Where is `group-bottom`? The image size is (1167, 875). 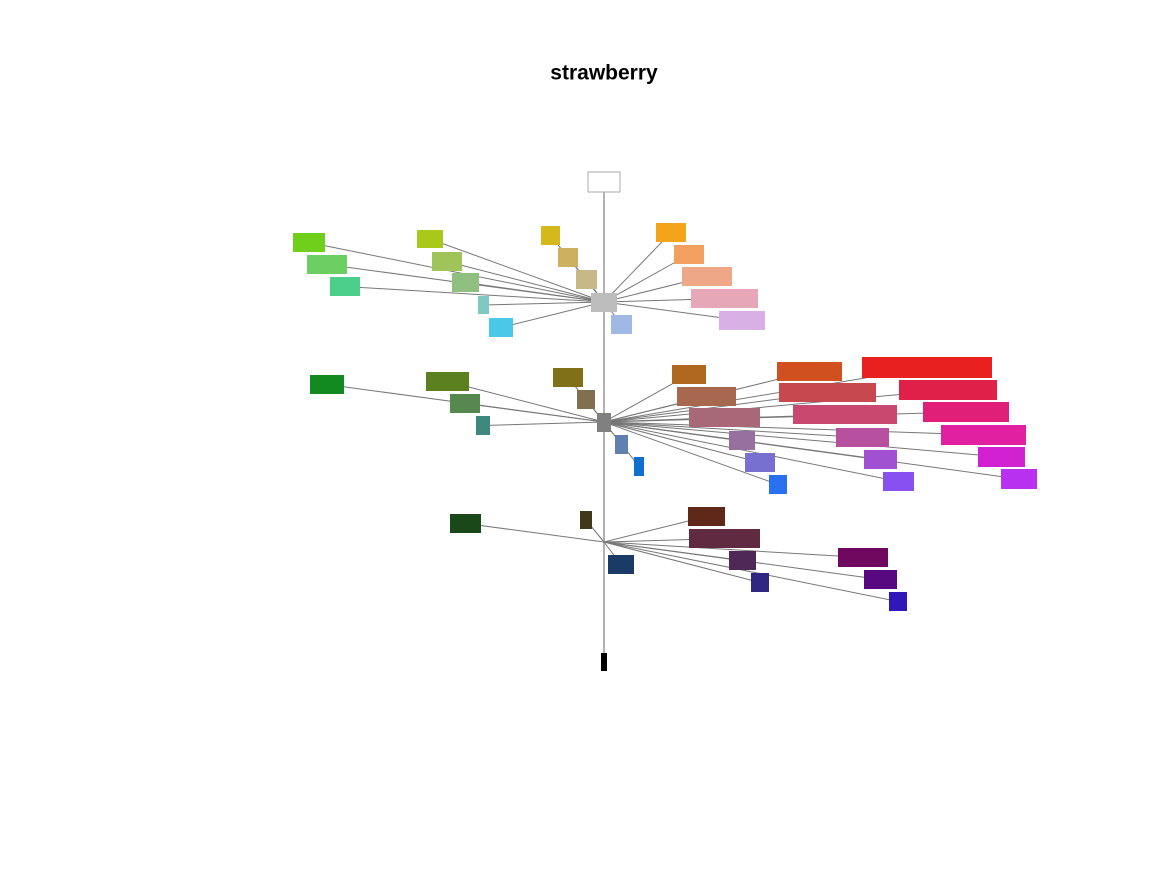 group-bottom is located at coordinates (678, 559).